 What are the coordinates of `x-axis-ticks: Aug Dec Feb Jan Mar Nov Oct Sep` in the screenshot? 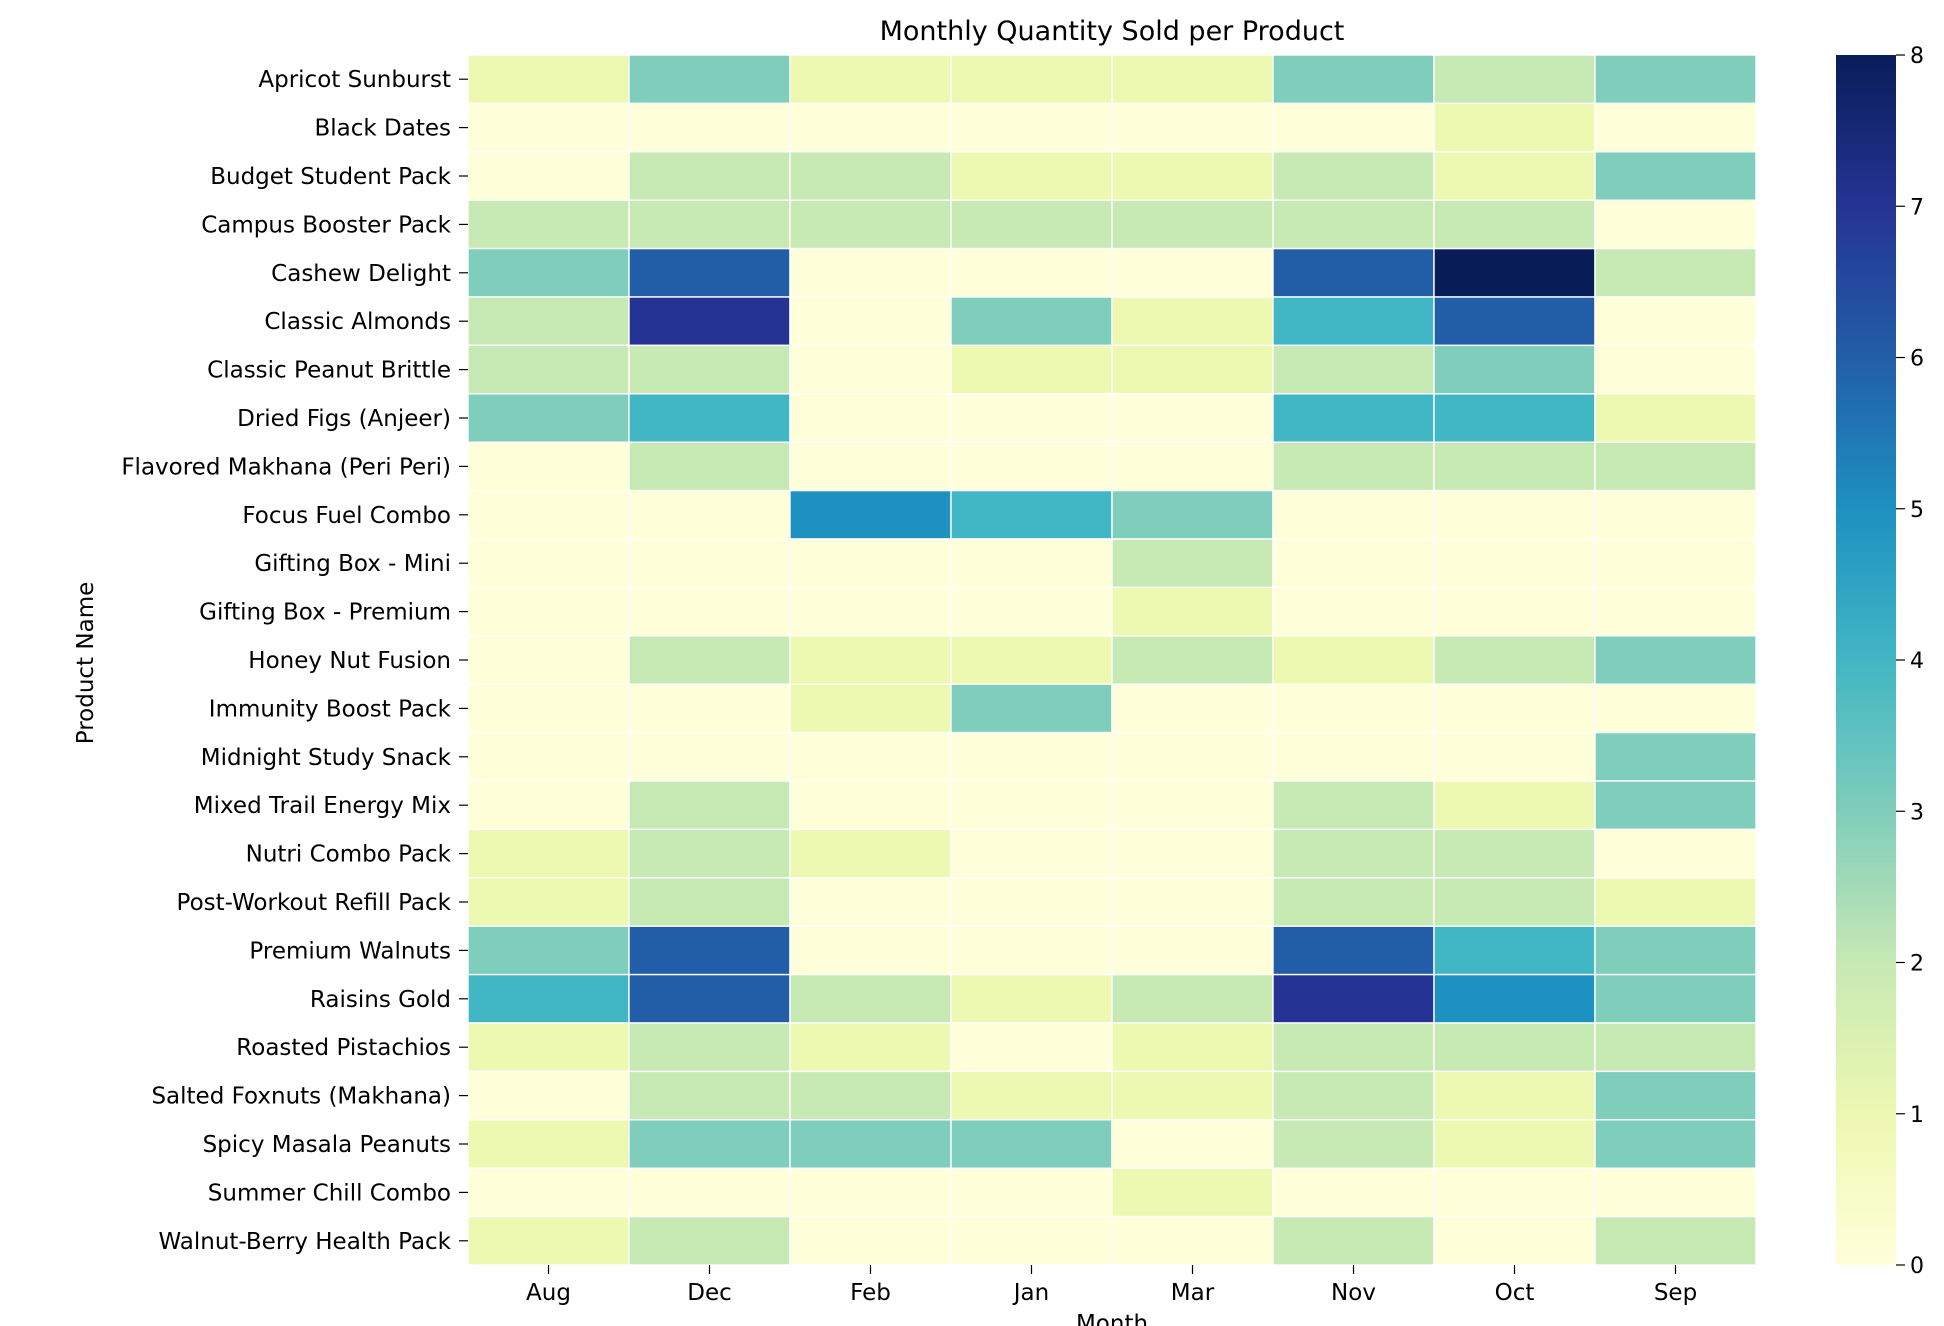 It's located at (1111, 1285).